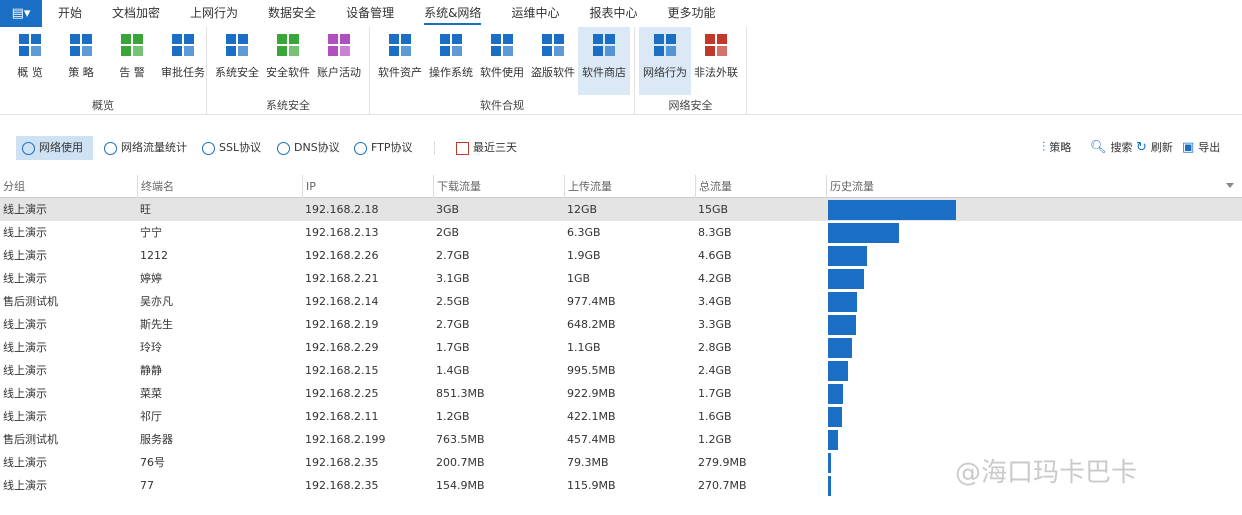 Image resolution: width=1242 pixels, height=515 pixels. What do you see at coordinates (370, 13) in the screenshot?
I see `menu-tab: 设备管理` at bounding box center [370, 13].